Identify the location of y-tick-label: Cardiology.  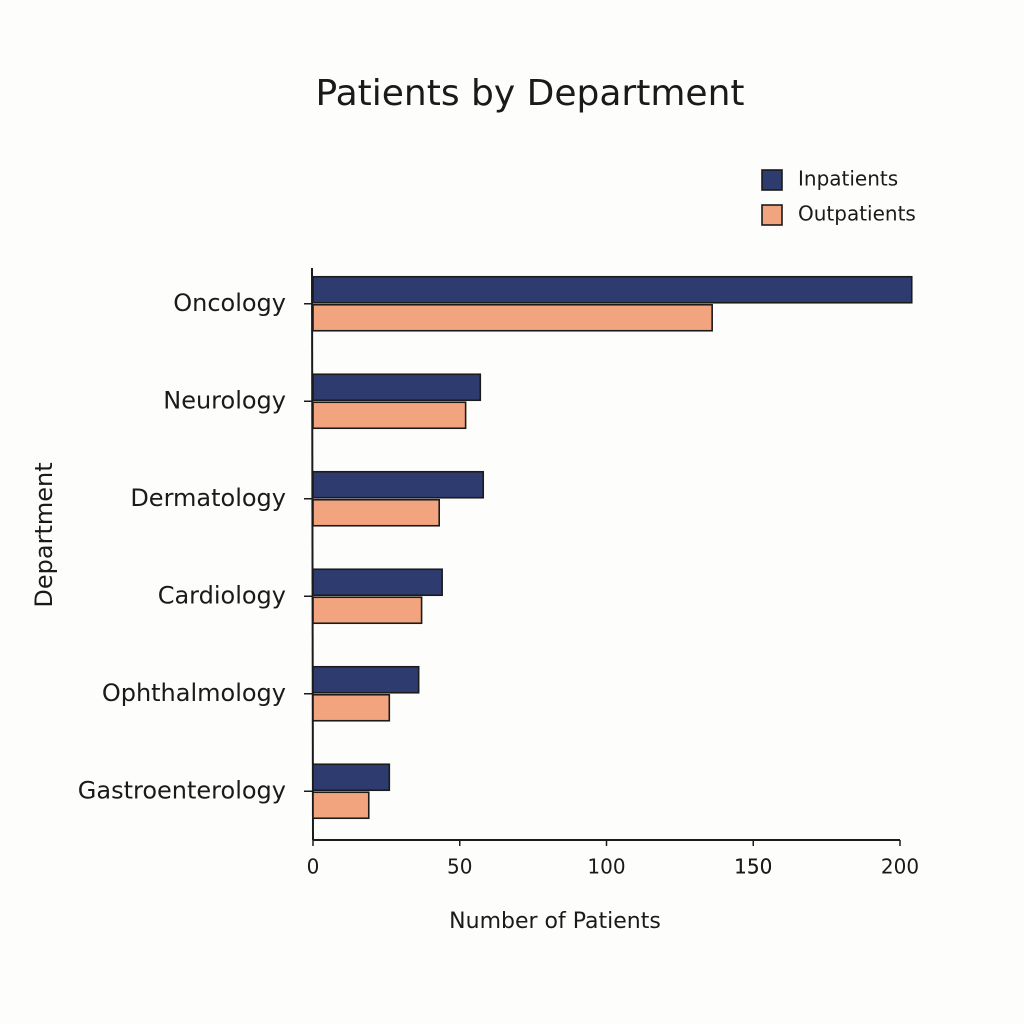
(222, 595).